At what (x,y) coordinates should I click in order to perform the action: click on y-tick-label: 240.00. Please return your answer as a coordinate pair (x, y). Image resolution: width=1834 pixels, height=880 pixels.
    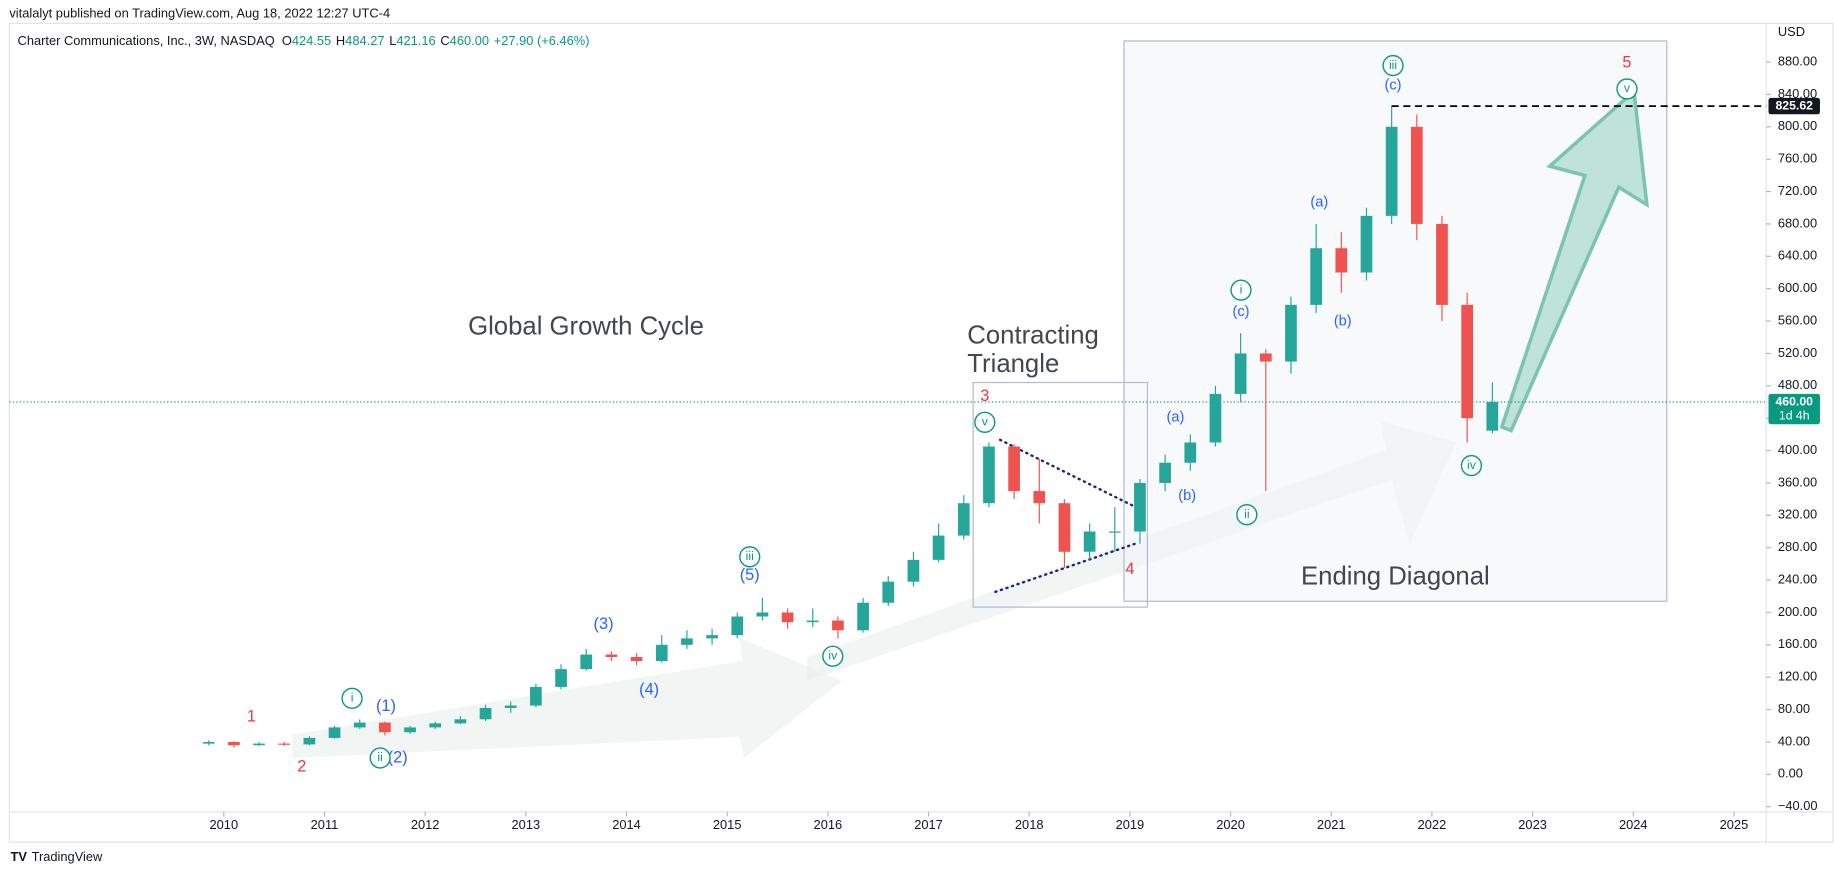
    Looking at the image, I should click on (1797, 578).